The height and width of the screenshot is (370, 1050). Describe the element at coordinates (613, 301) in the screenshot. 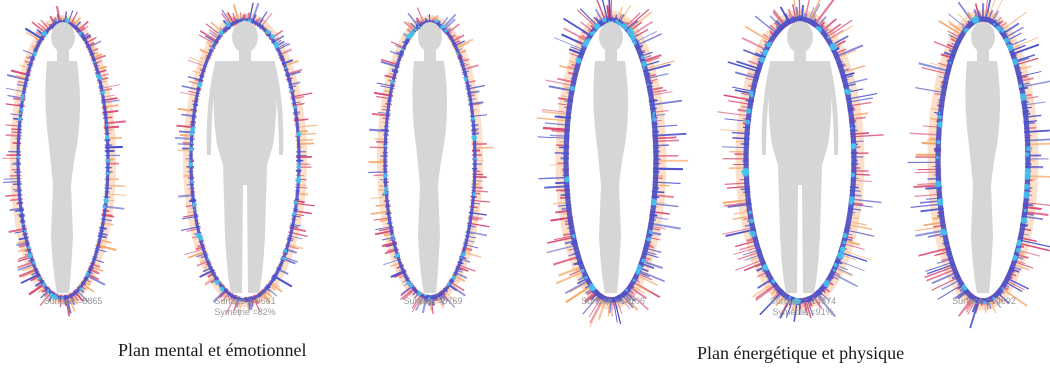

I see `surface-label-4: Surface =14106` at that location.